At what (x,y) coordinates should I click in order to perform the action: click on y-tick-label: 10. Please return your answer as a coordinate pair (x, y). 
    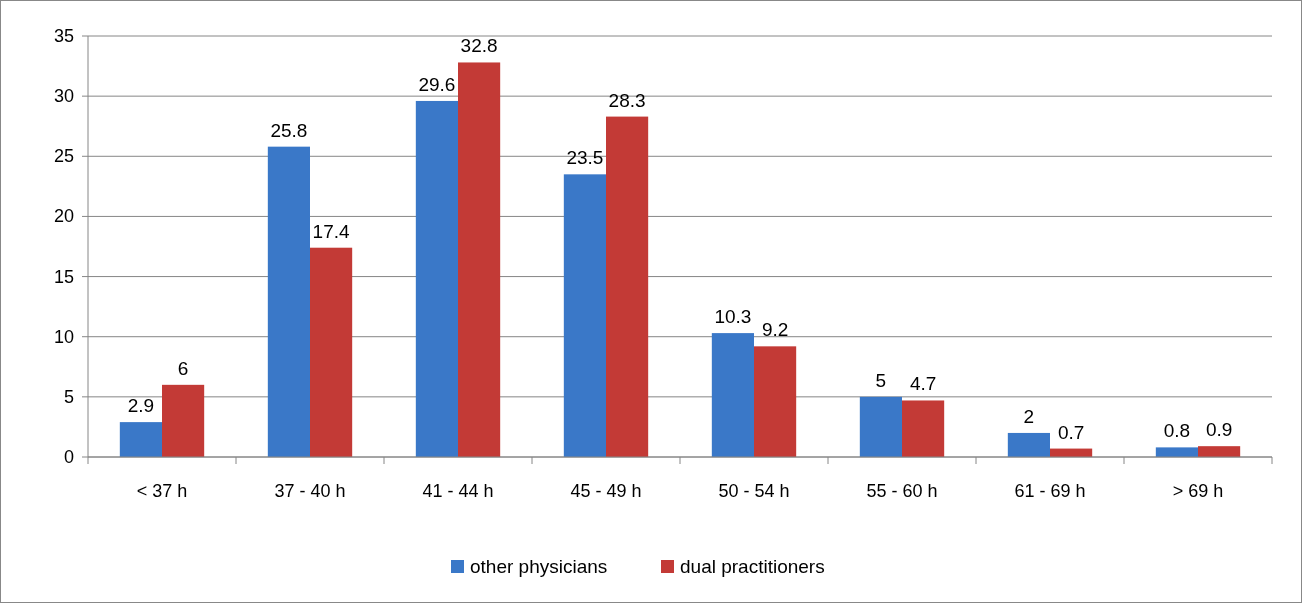
    Looking at the image, I should click on (63, 336).